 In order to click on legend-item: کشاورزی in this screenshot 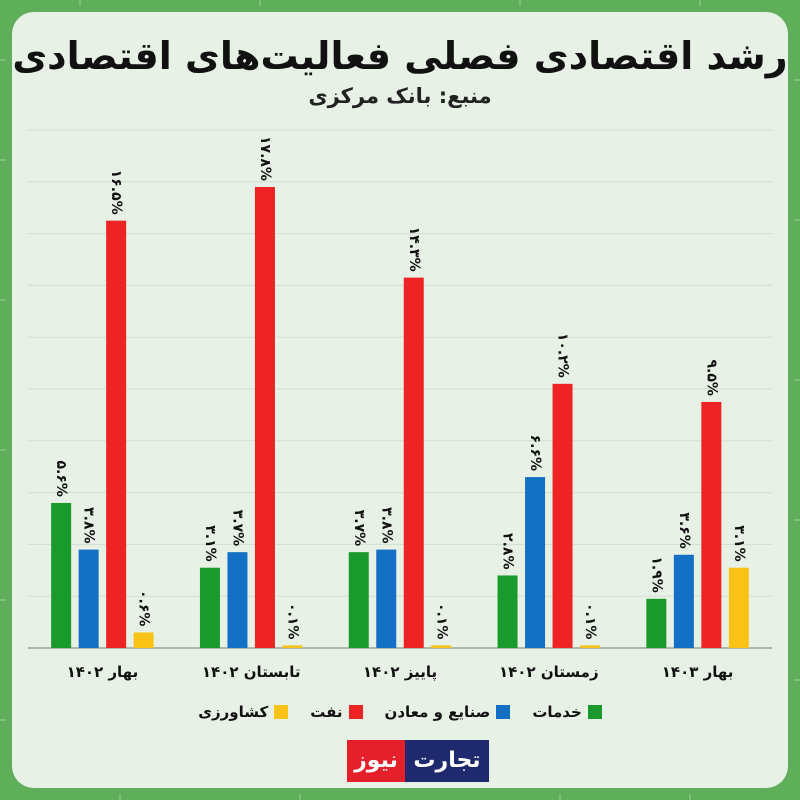, I will do `click(243, 712)`.